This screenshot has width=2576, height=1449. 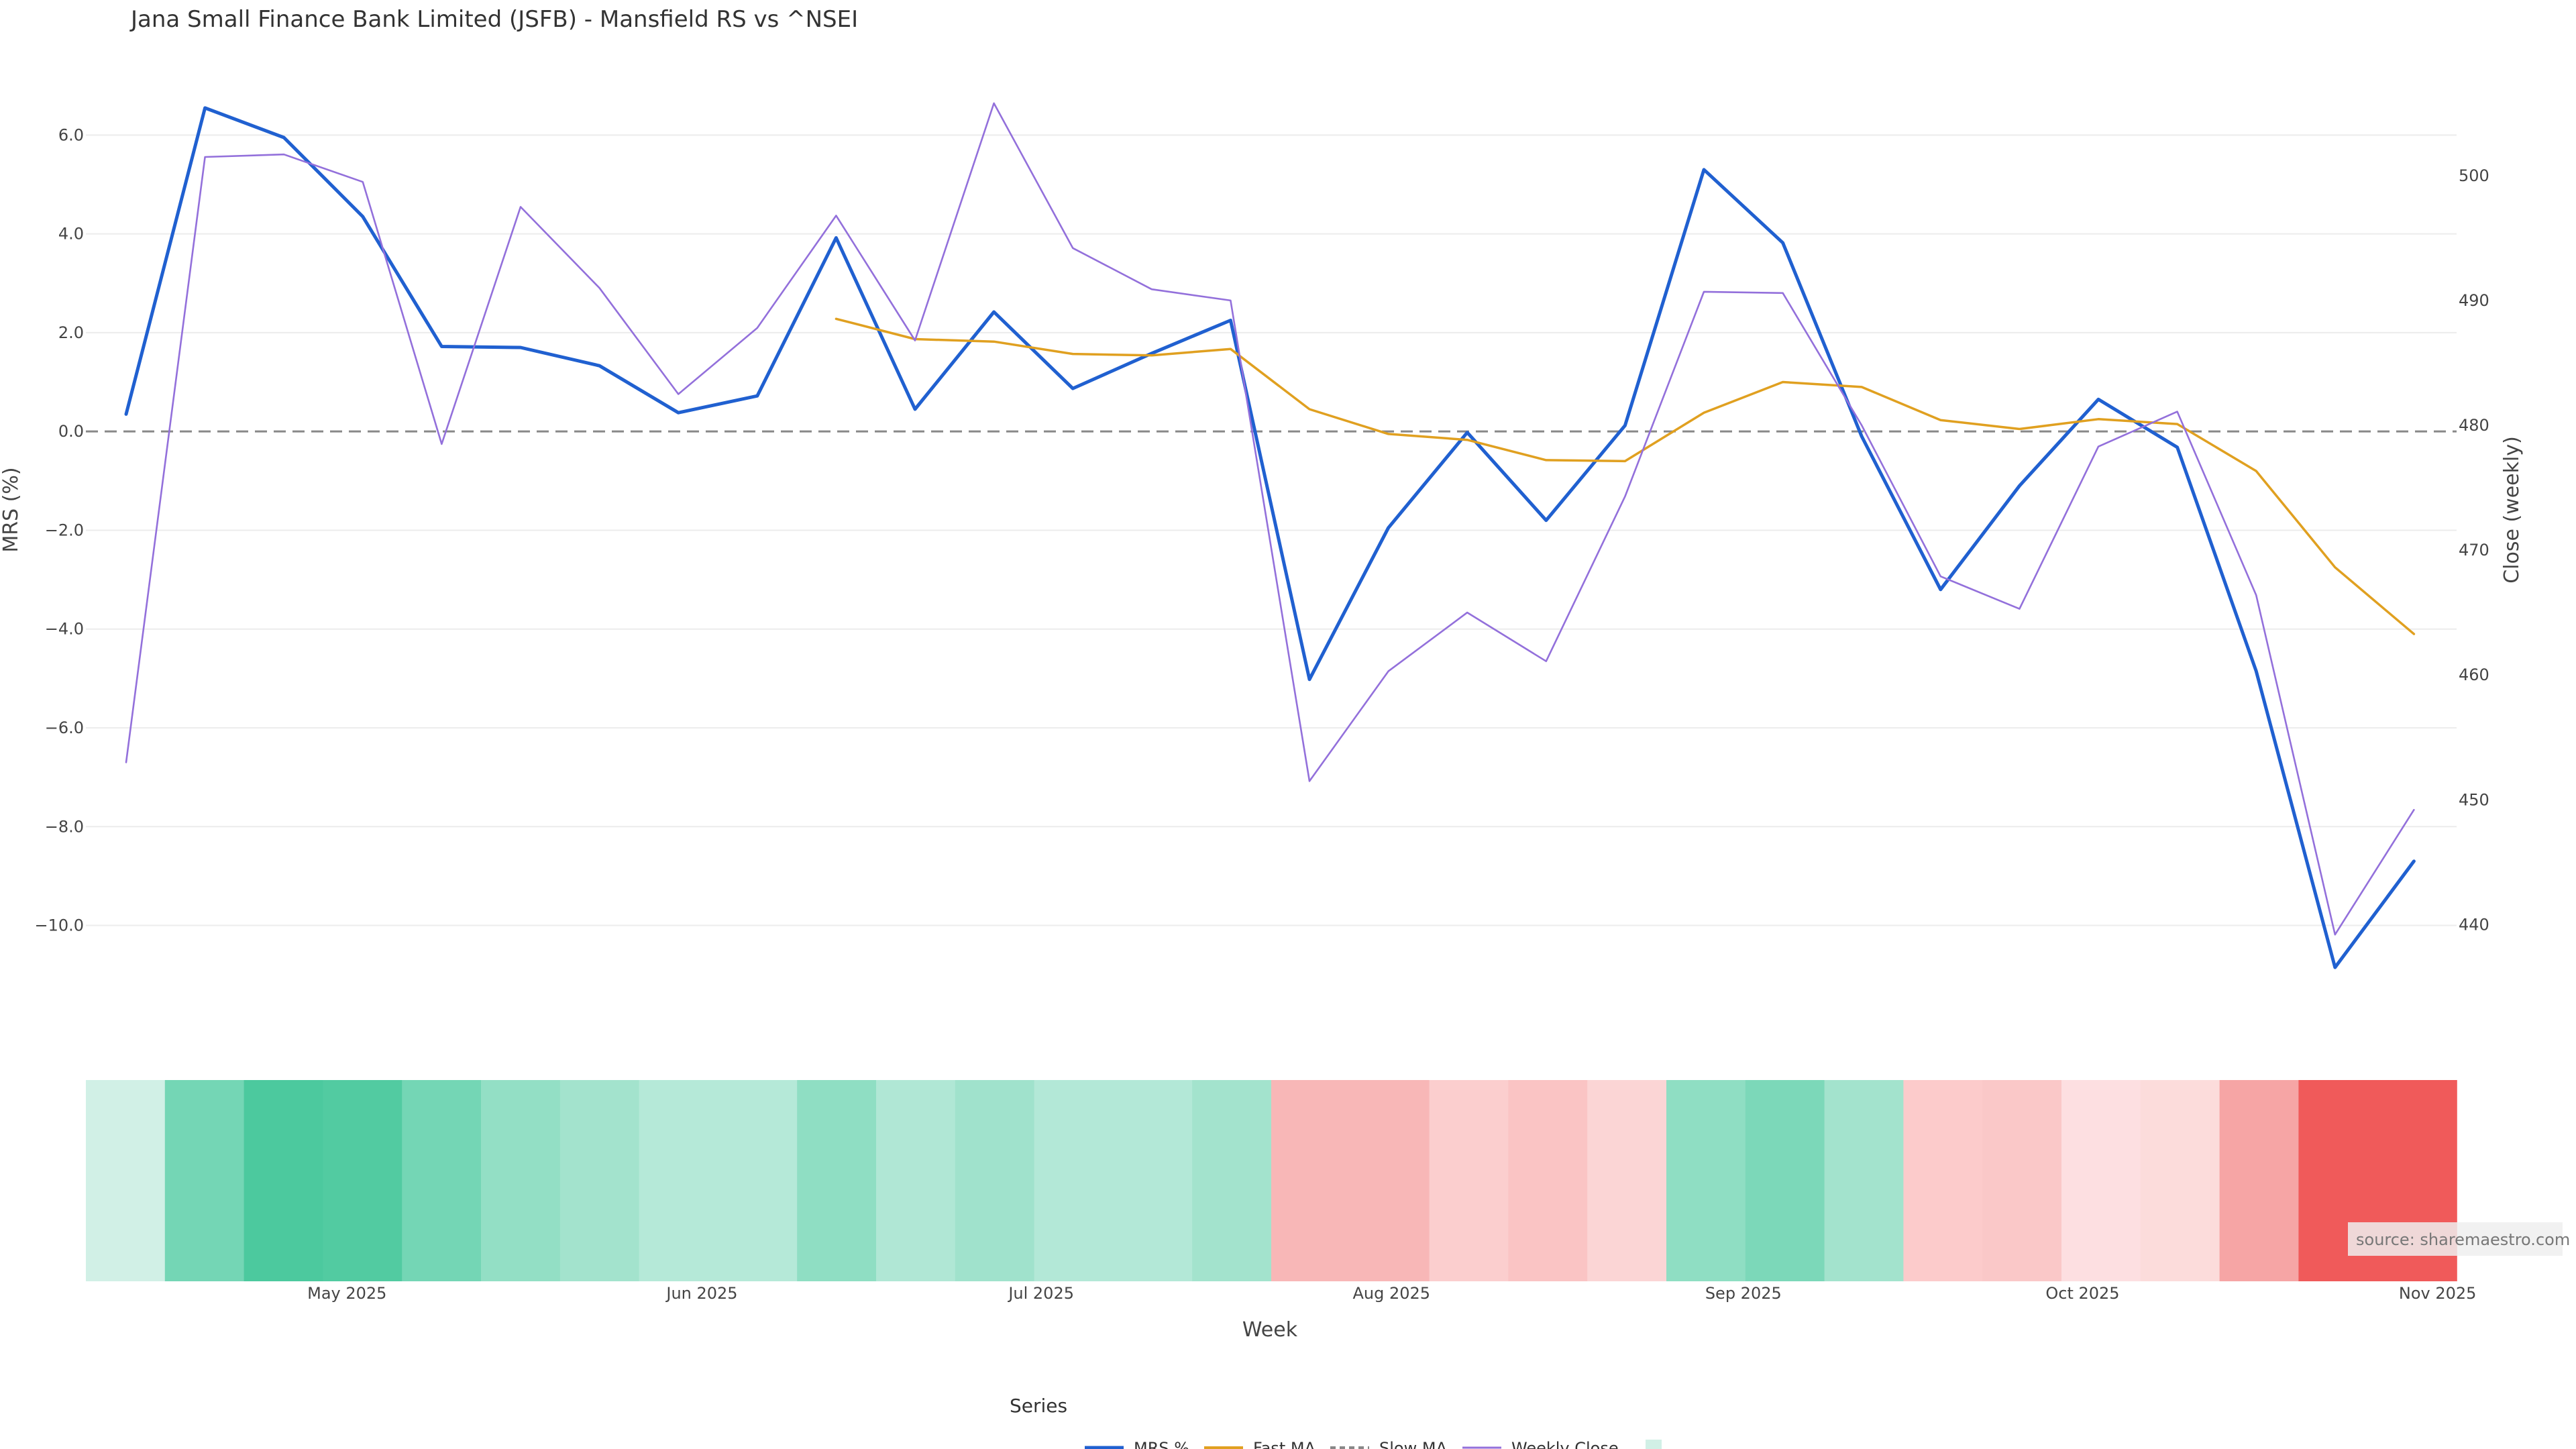 What do you see at coordinates (71, 134) in the screenshot?
I see `y-tick-label-left: 6.0` at bounding box center [71, 134].